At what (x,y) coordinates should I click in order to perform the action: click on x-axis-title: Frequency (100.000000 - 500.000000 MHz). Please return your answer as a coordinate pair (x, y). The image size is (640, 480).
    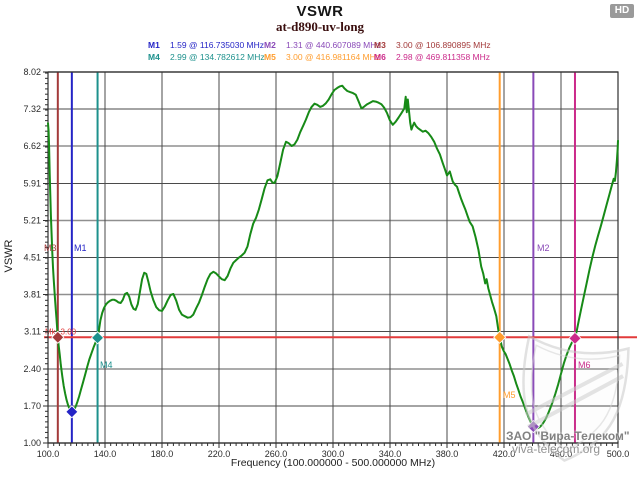
    Looking at the image, I should click on (333, 463).